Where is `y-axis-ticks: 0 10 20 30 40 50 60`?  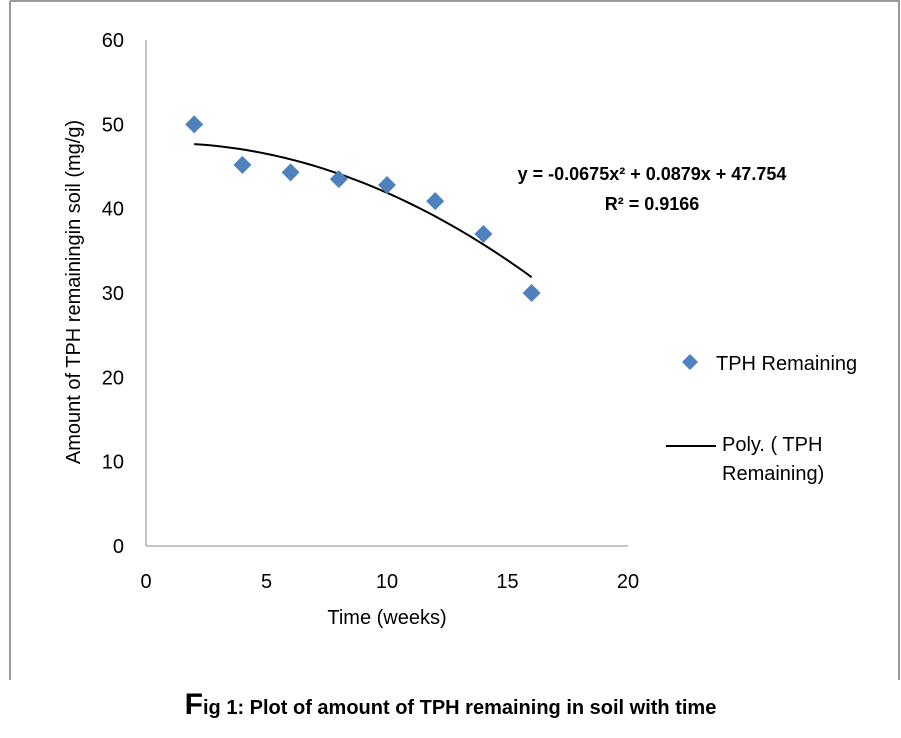
y-axis-ticks: 0 10 20 30 40 50 60 is located at coordinates (113, 294).